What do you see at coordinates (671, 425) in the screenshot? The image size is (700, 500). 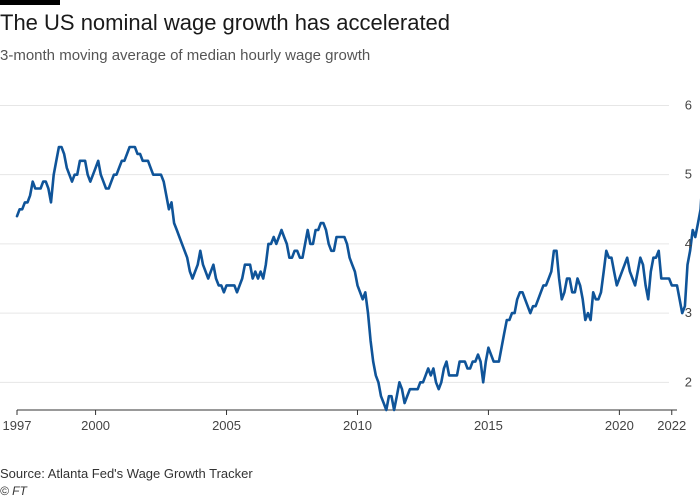 I see `x-tick-label: 2022` at bounding box center [671, 425].